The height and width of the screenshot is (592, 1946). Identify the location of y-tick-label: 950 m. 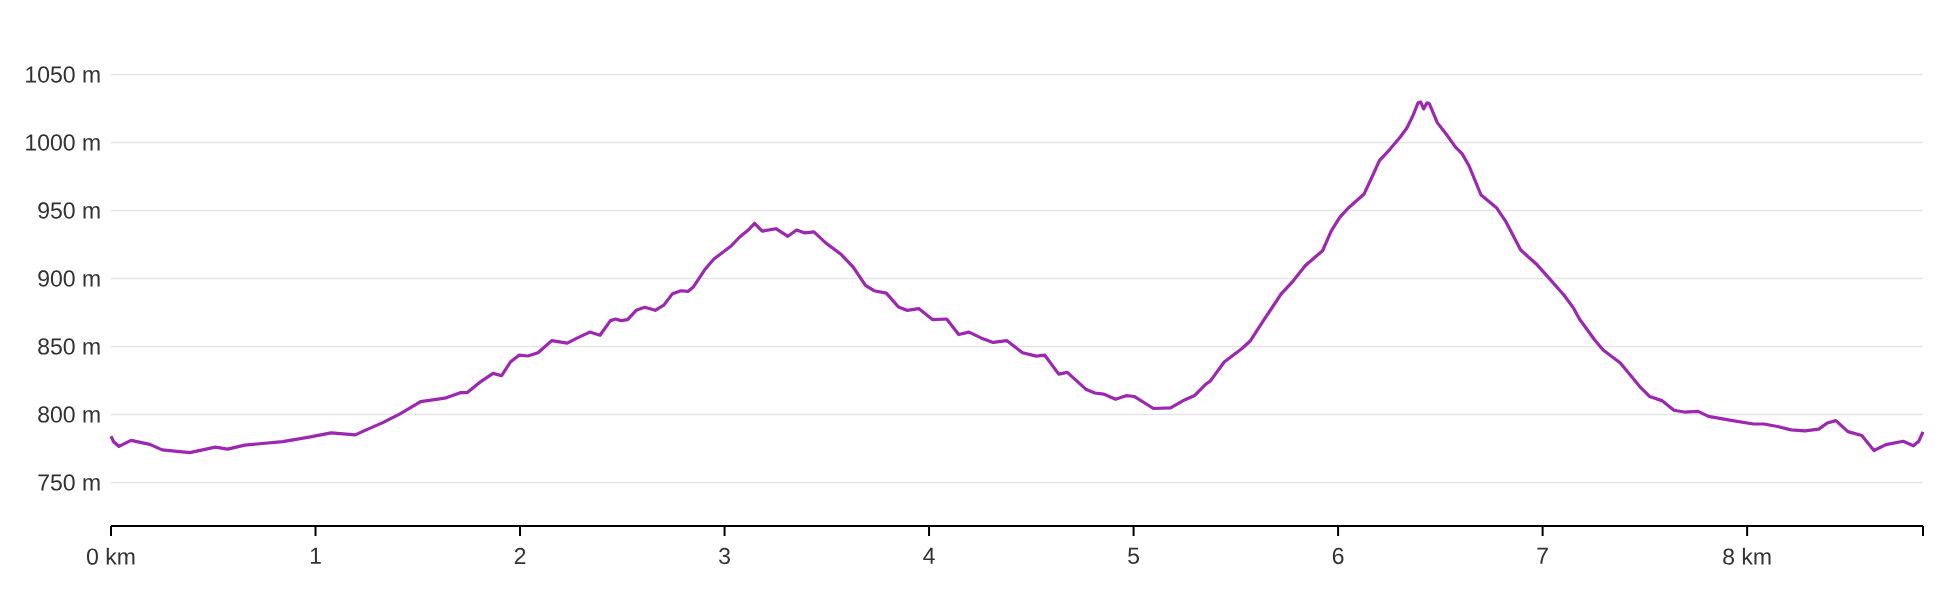
(69, 210).